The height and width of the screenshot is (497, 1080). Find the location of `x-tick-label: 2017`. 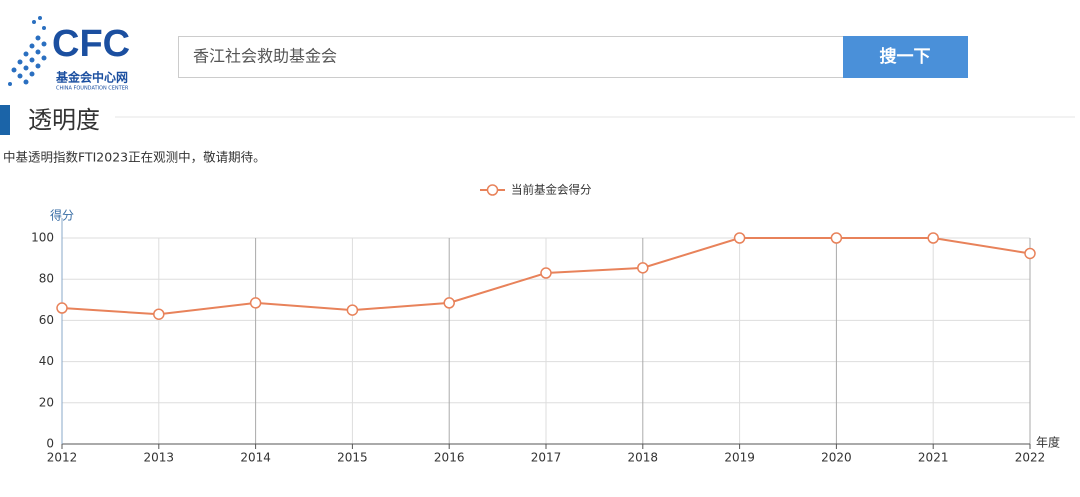

x-tick-label: 2017 is located at coordinates (546, 458).